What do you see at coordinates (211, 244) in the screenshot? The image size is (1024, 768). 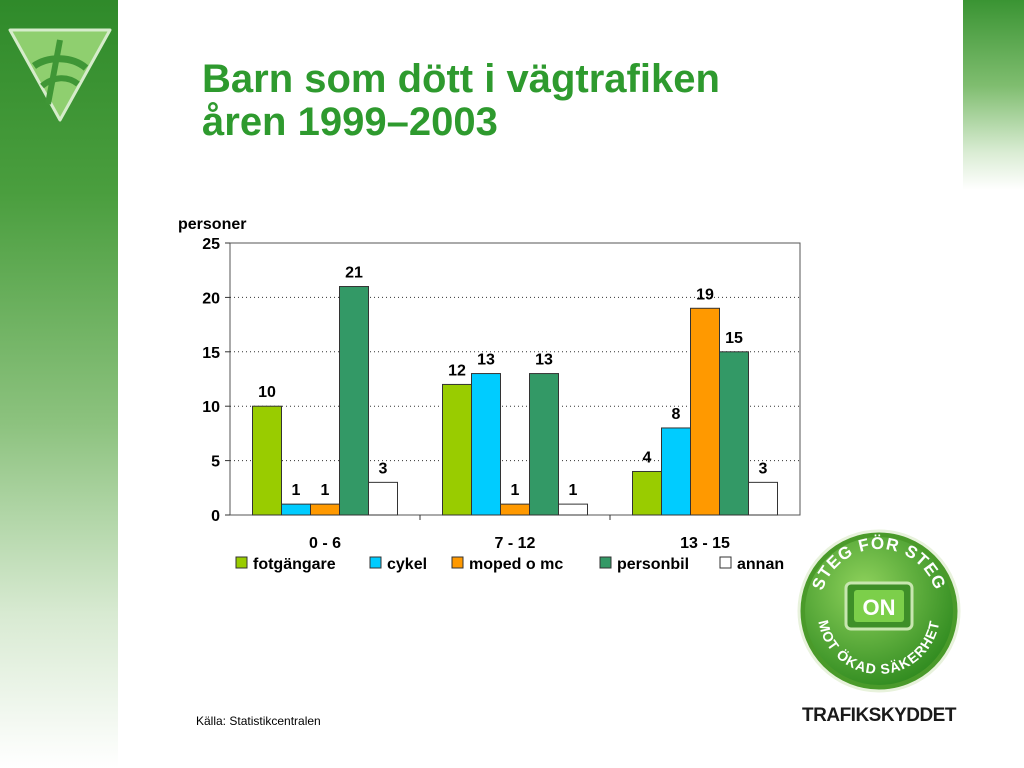 I see `y-tick-label: 25` at bounding box center [211, 244].